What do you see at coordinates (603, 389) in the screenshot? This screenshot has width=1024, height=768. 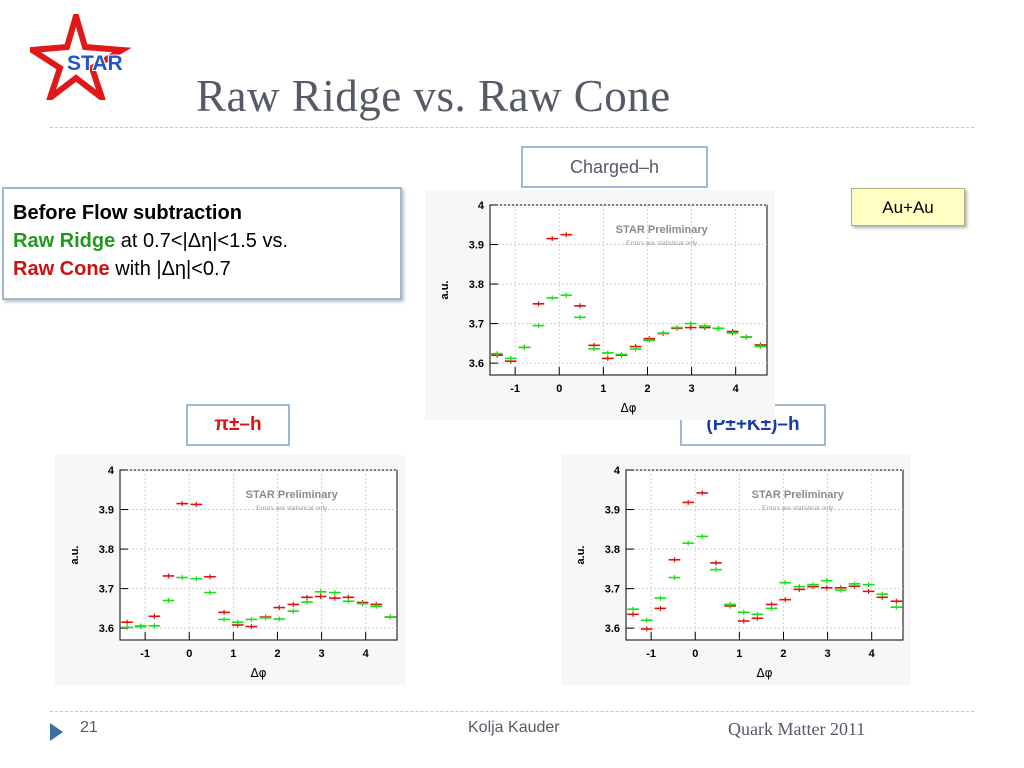 I see `x-tick-label: 1` at bounding box center [603, 389].